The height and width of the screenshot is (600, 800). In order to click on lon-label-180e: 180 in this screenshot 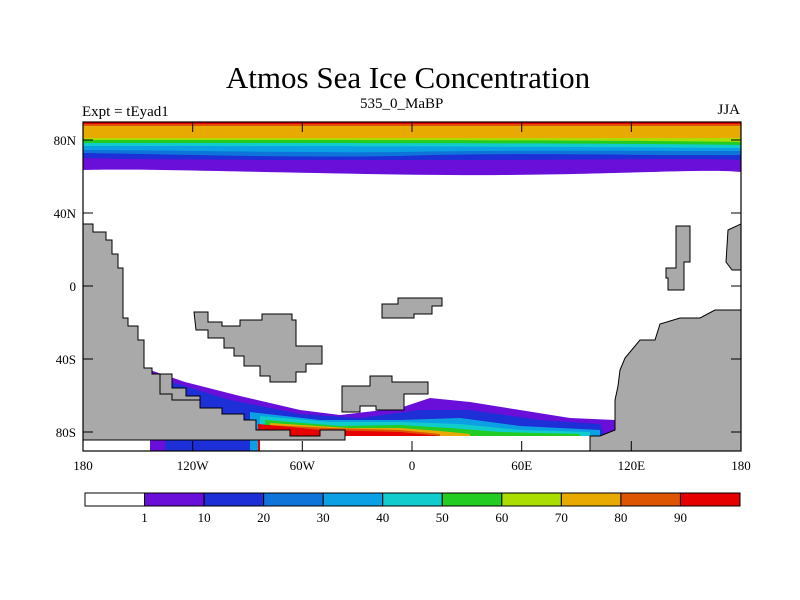, I will do `click(741, 465)`.